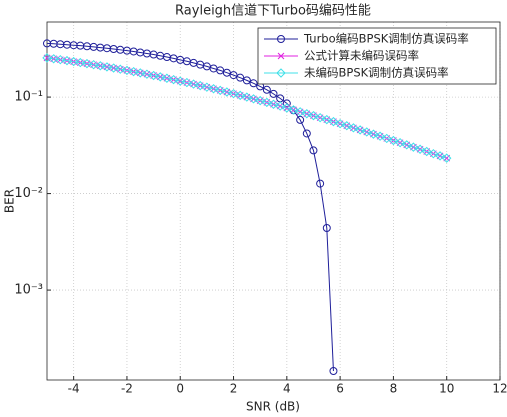  I want to click on y-tick-label: 10⁻³, so click(28, 290).